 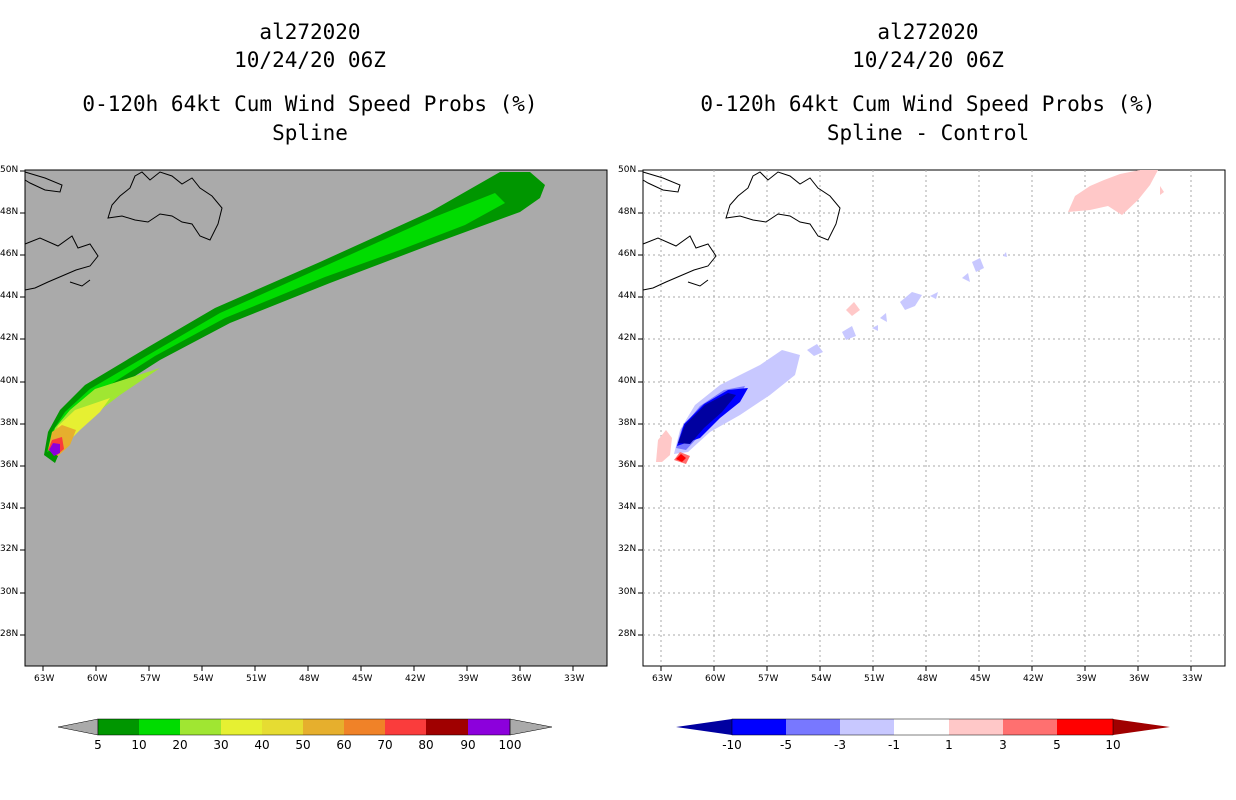 I want to click on diff-neg-small-h, so click(x=849, y=333).